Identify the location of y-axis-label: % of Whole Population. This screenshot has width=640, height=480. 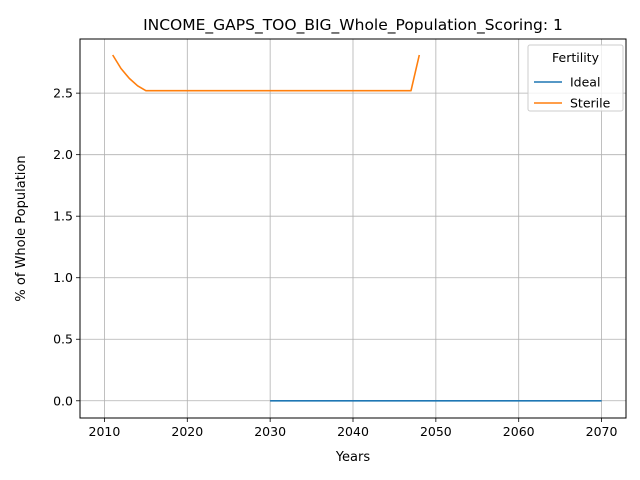
(21, 228).